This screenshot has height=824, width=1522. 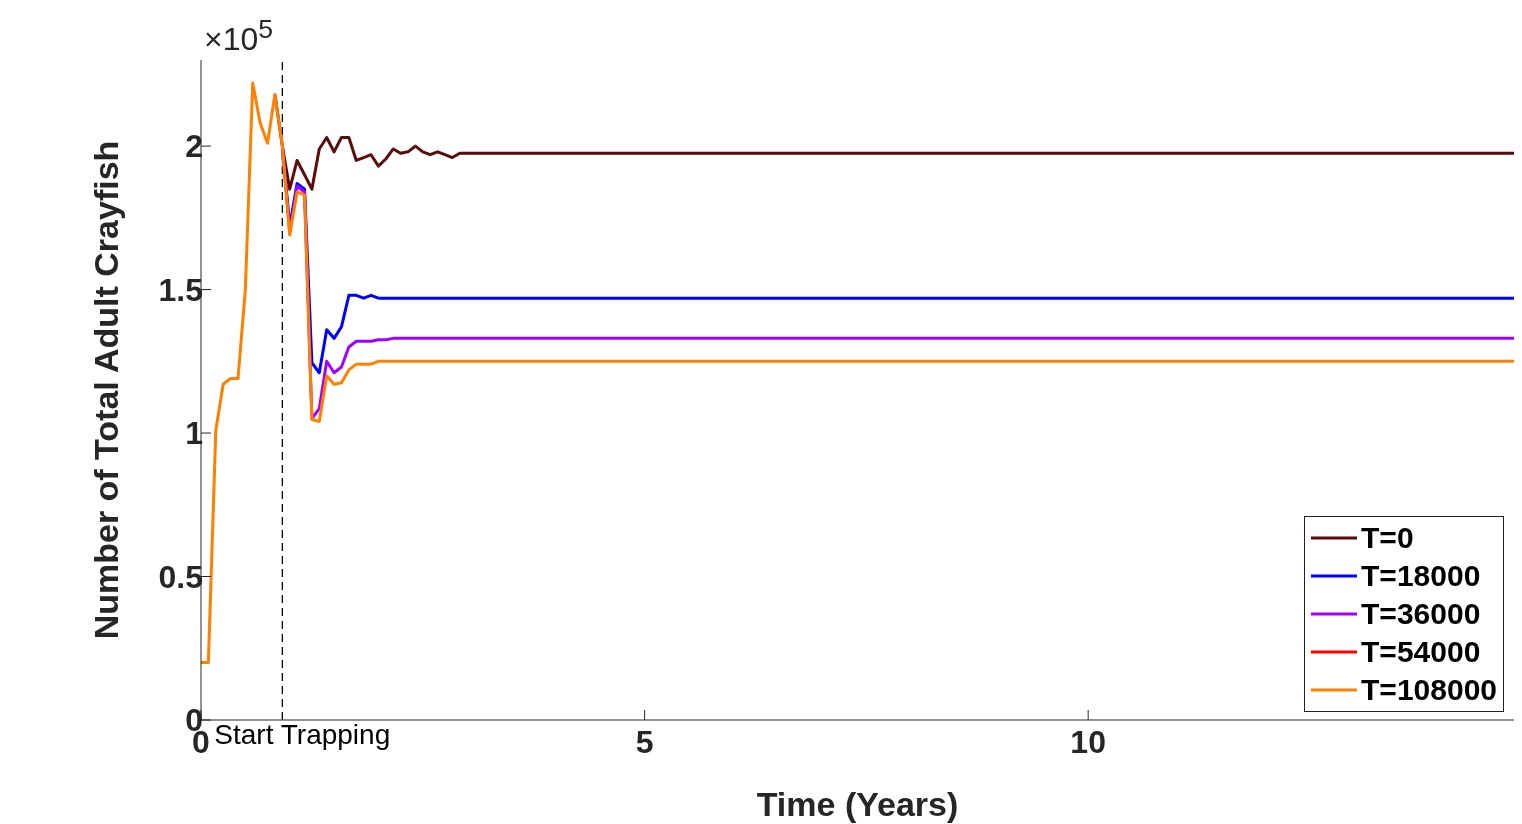 I want to click on y-tick-label: 1, so click(x=194, y=433).